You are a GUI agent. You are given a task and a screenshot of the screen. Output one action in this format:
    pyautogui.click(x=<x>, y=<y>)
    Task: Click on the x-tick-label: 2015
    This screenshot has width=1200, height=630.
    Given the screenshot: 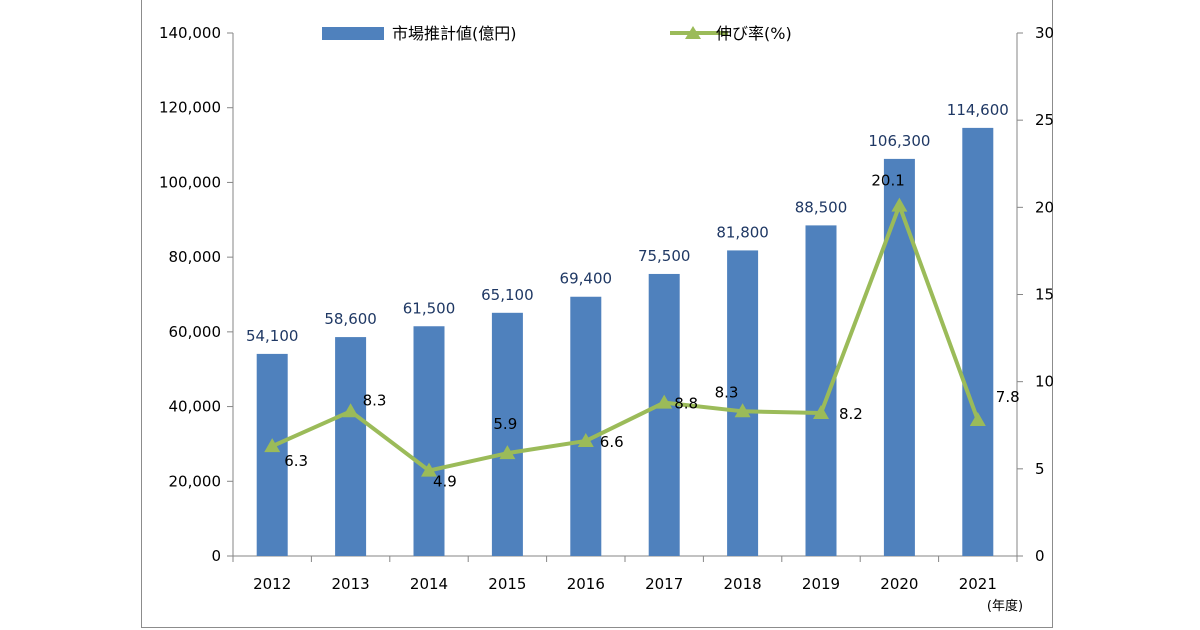 What is the action you would take?
    pyautogui.click(x=507, y=584)
    